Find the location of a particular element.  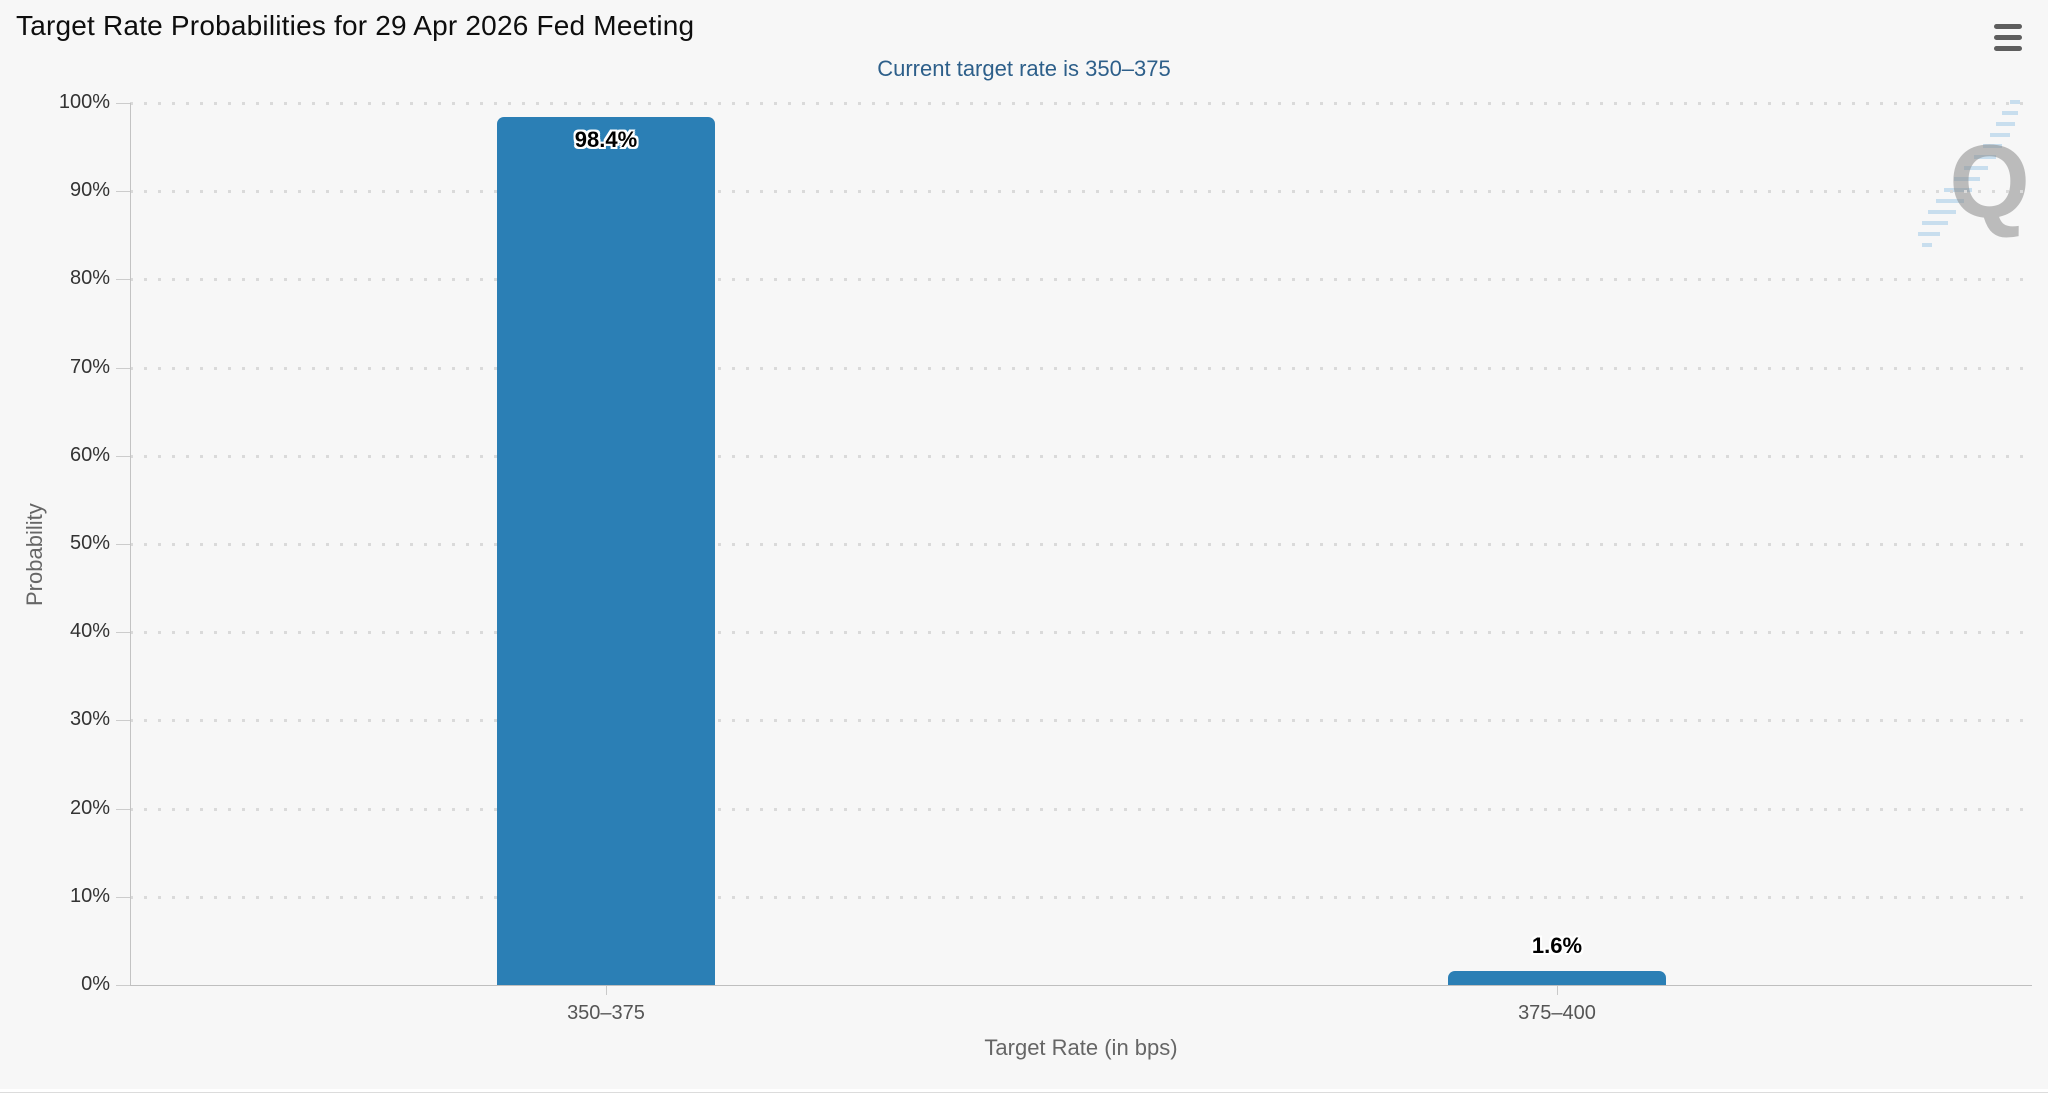

y-axis-label: 70% is located at coordinates (89, 366).